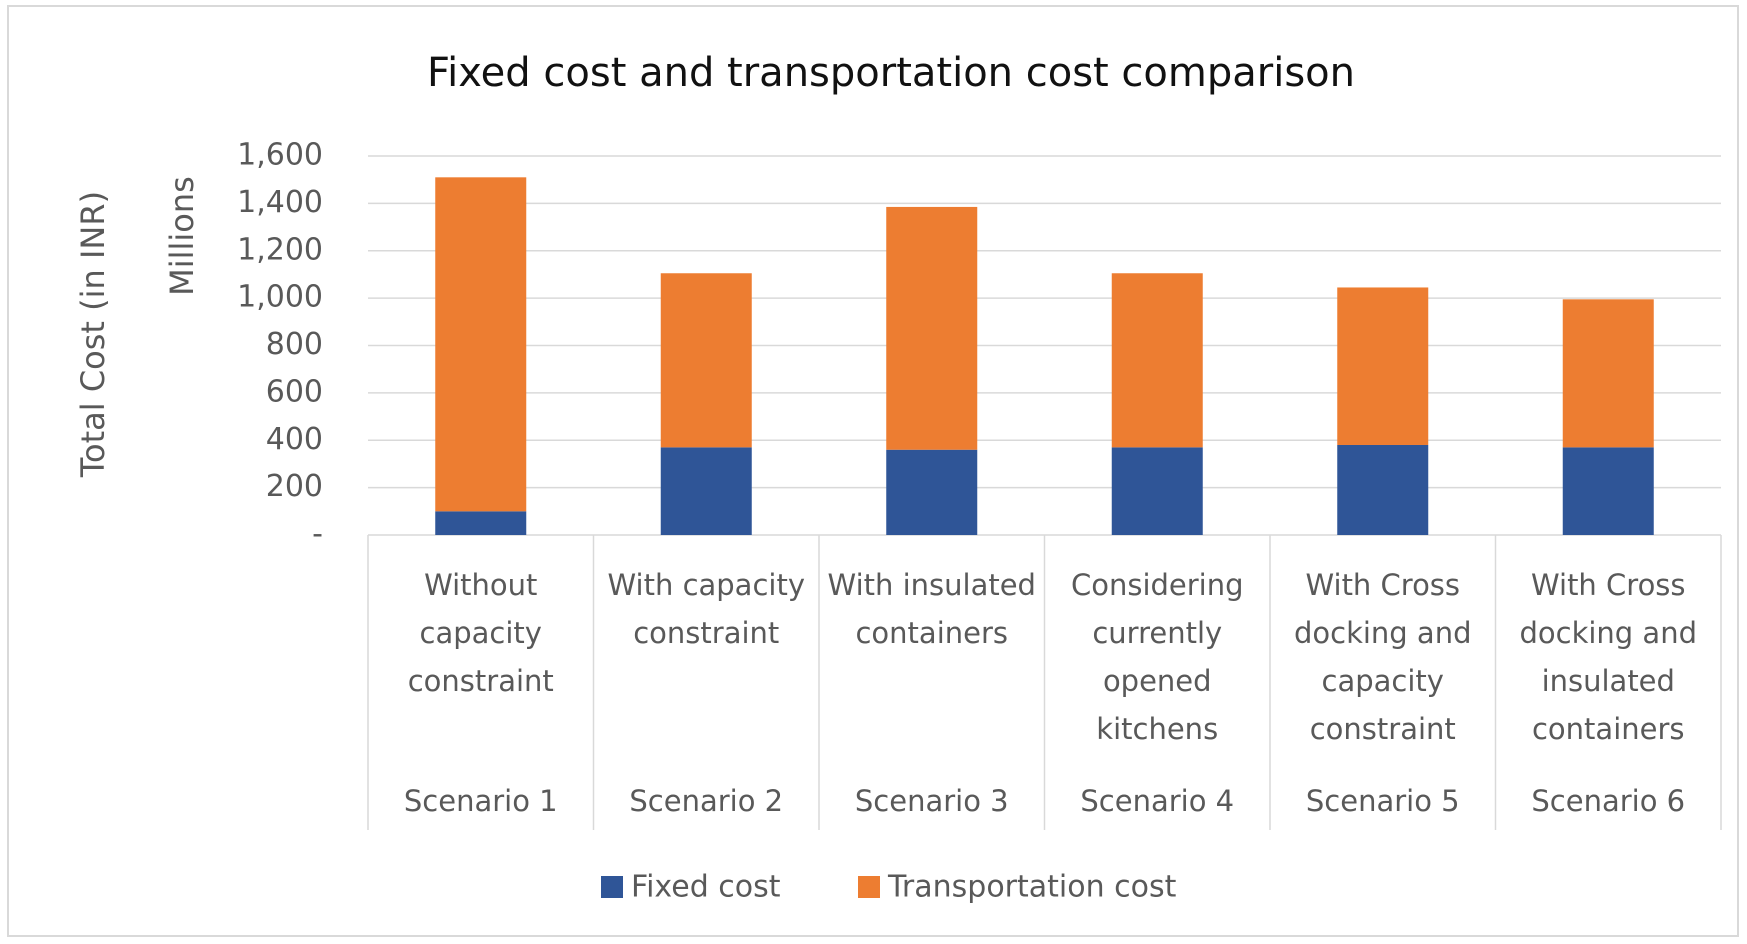  What do you see at coordinates (706, 887) in the screenshot?
I see `legend-label: Fixed cost` at bounding box center [706, 887].